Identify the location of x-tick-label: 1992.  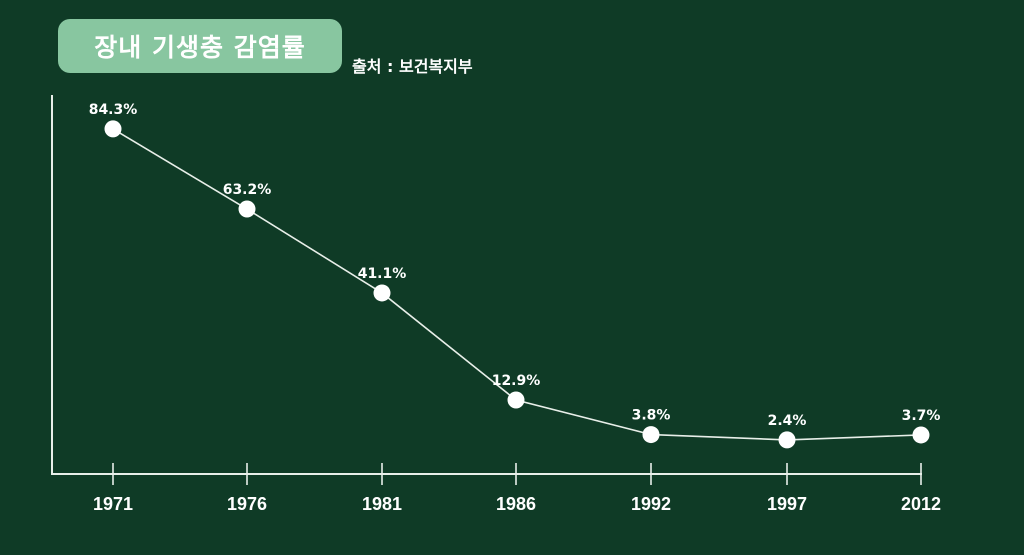
(651, 504).